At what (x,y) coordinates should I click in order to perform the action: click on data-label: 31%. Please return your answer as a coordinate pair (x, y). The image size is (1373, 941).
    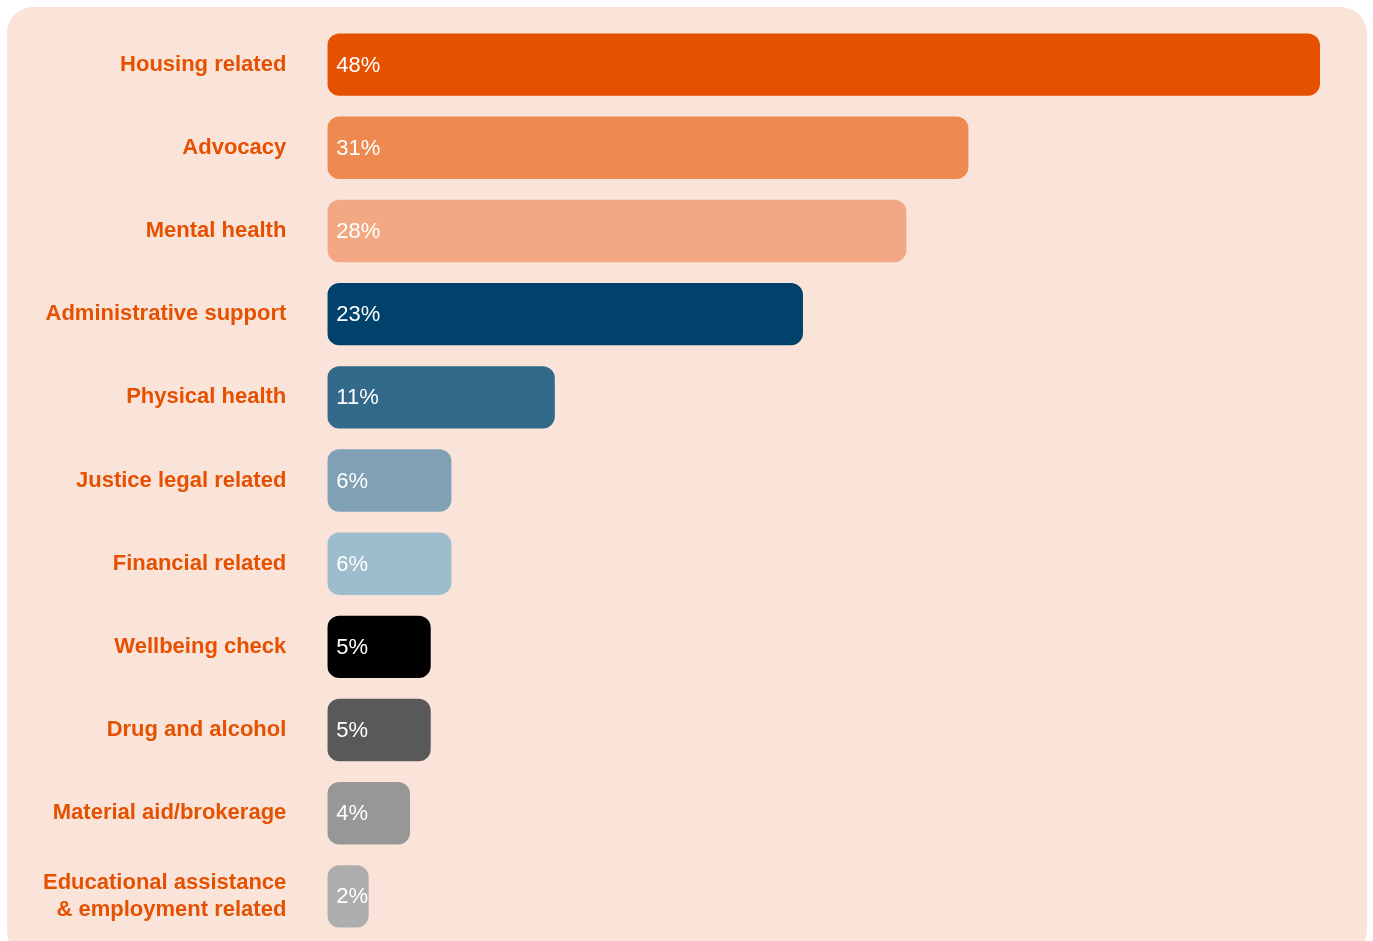
    Looking at the image, I should click on (358, 147).